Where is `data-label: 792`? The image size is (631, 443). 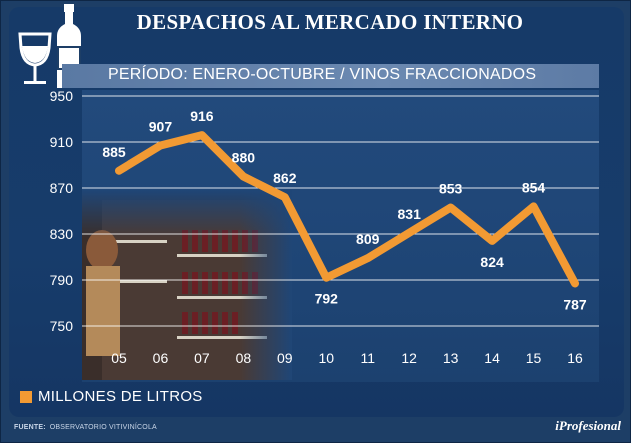
data-label: 792 is located at coordinates (327, 299).